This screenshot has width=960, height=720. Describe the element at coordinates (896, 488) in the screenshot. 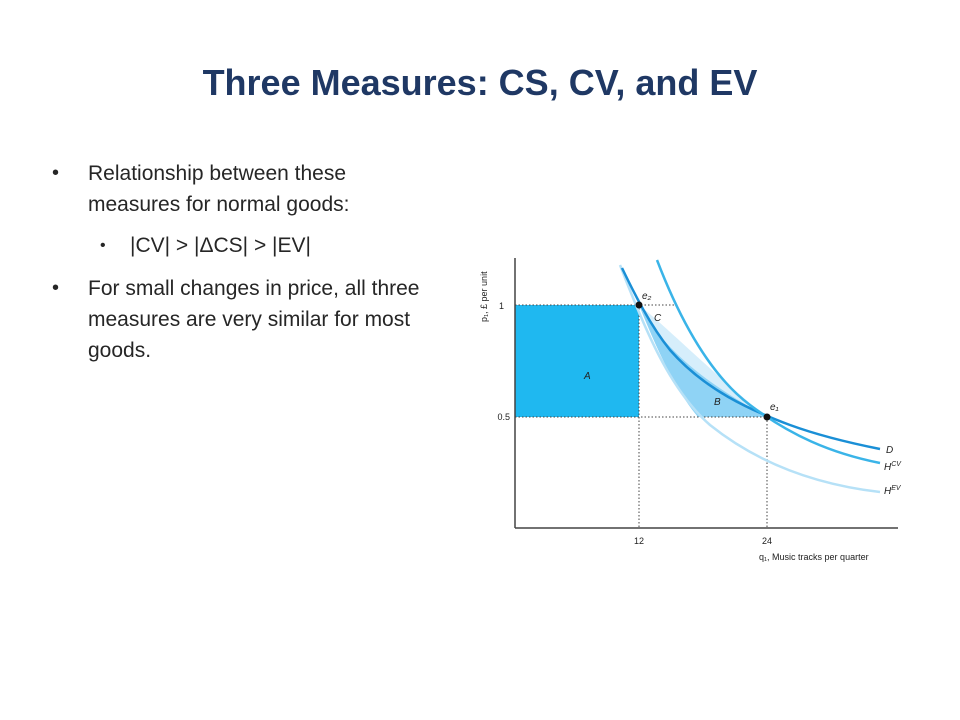

I see `label-curve-hev-sup: EV` at that location.